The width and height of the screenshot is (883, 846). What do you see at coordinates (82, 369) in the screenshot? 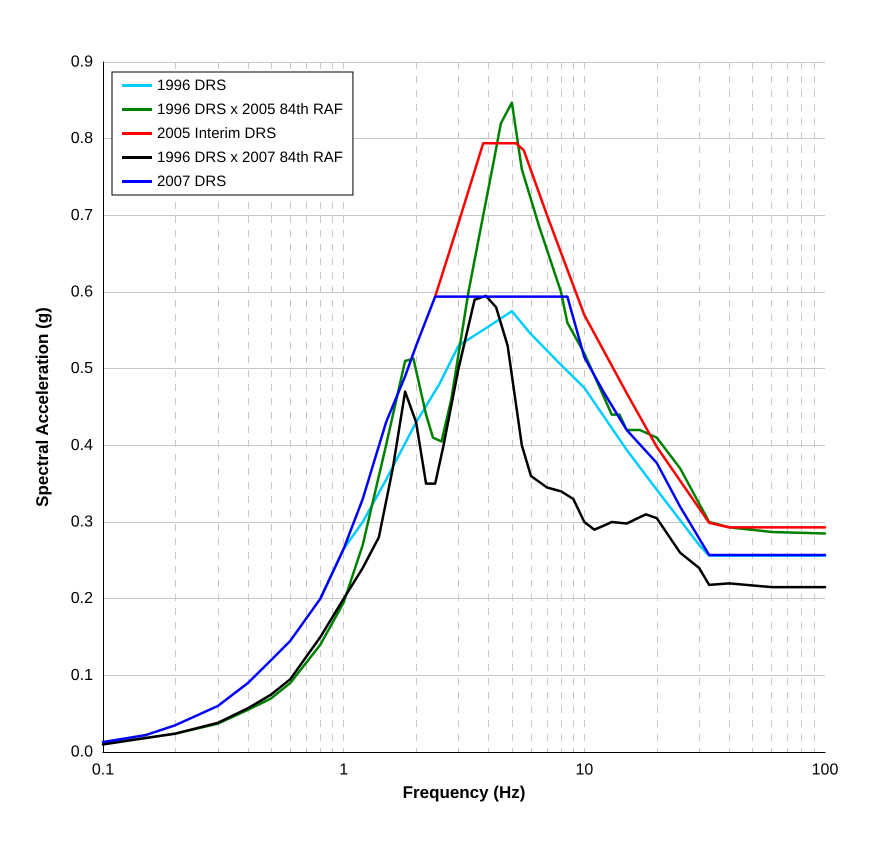
I see `y-tick-label: 0.5` at bounding box center [82, 369].